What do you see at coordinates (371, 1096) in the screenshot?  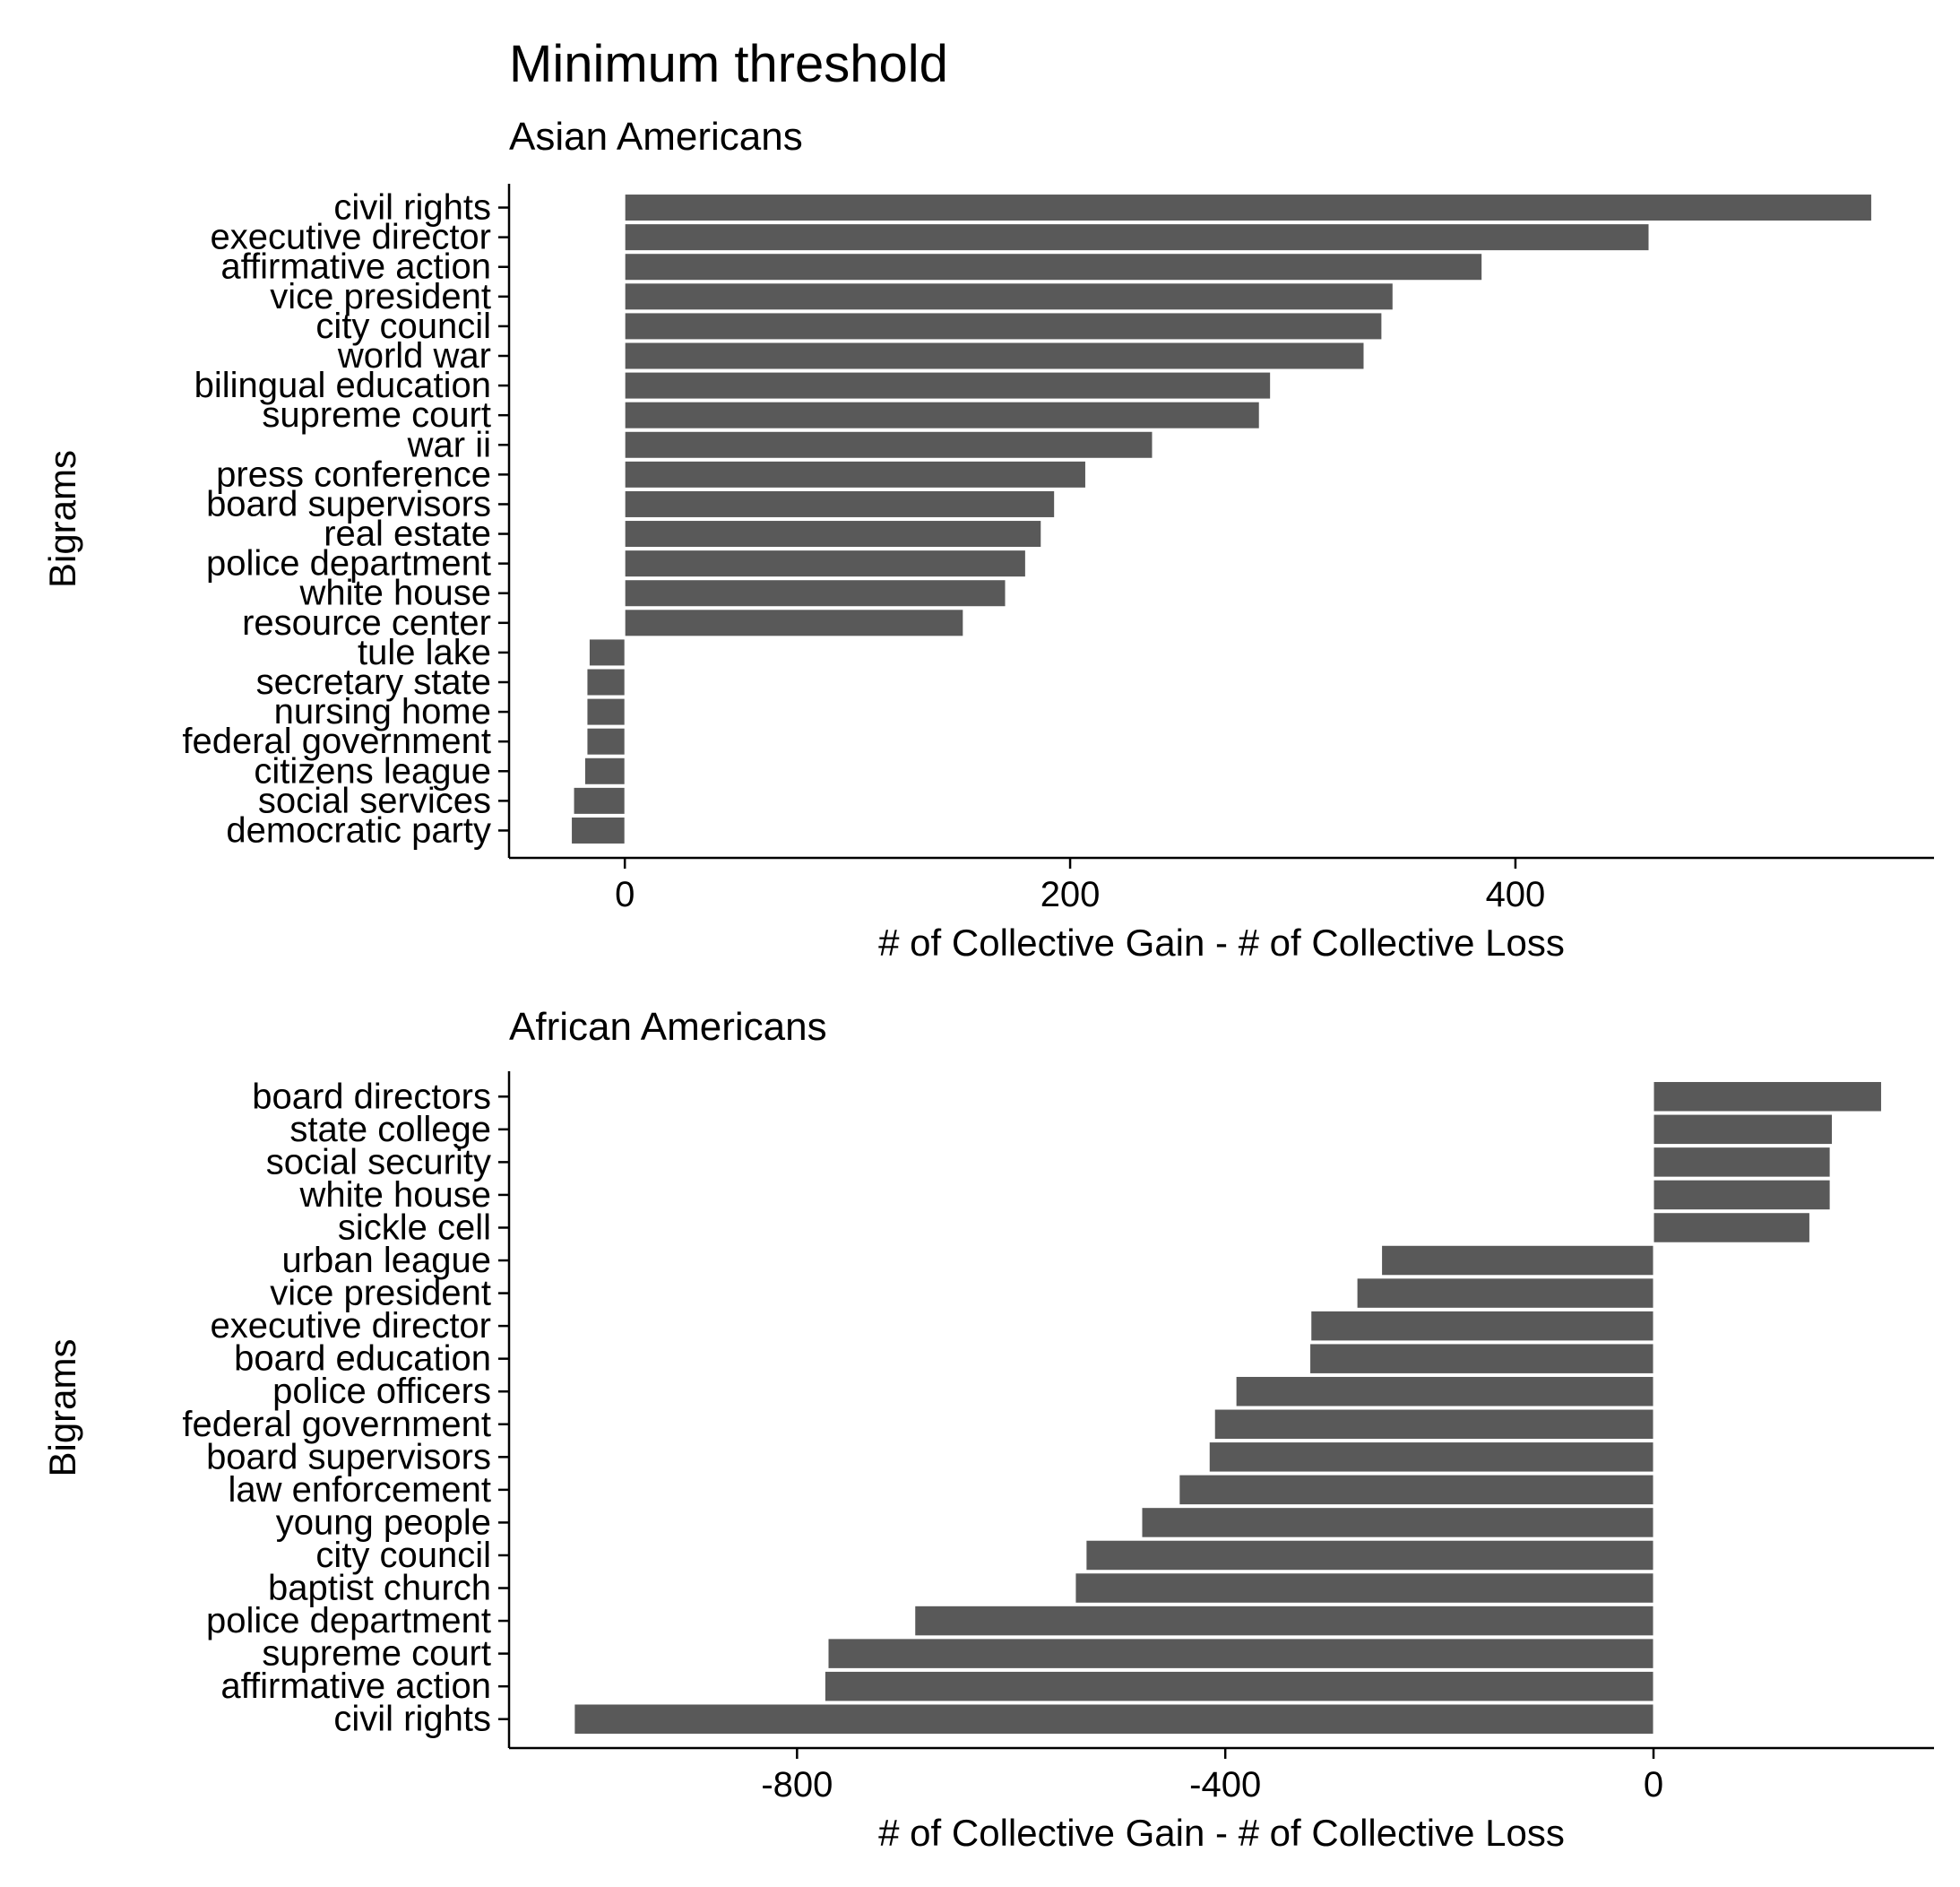 I see `y-tick-label: board directors` at bounding box center [371, 1096].